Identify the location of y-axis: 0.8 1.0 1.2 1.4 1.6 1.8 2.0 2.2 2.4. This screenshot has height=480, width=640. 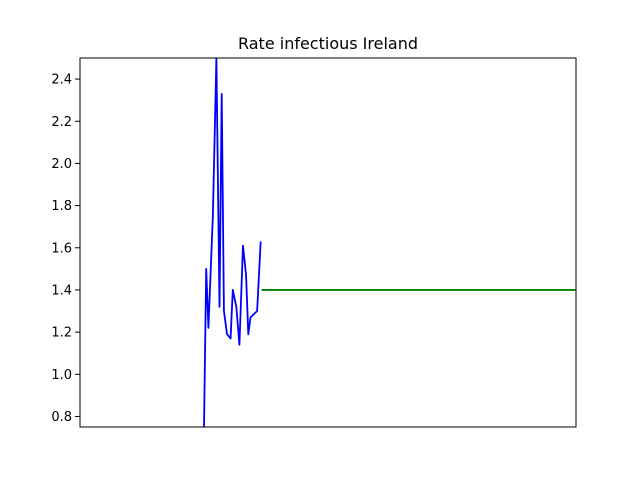
(65, 249).